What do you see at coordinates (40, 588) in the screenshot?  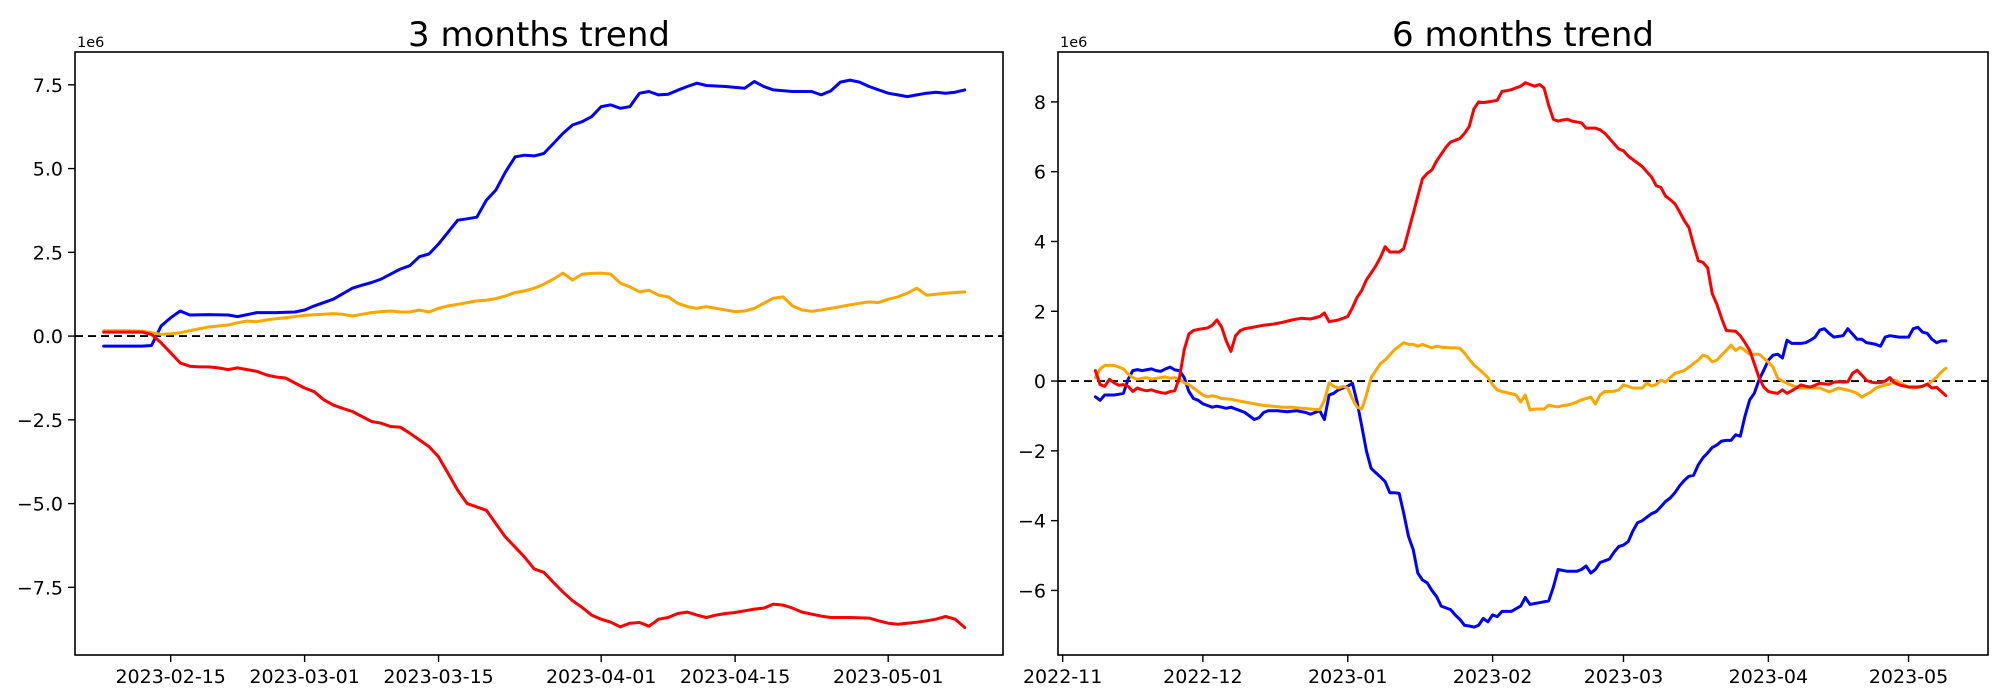 I see `y-tick-label: −7.5` at bounding box center [40, 588].